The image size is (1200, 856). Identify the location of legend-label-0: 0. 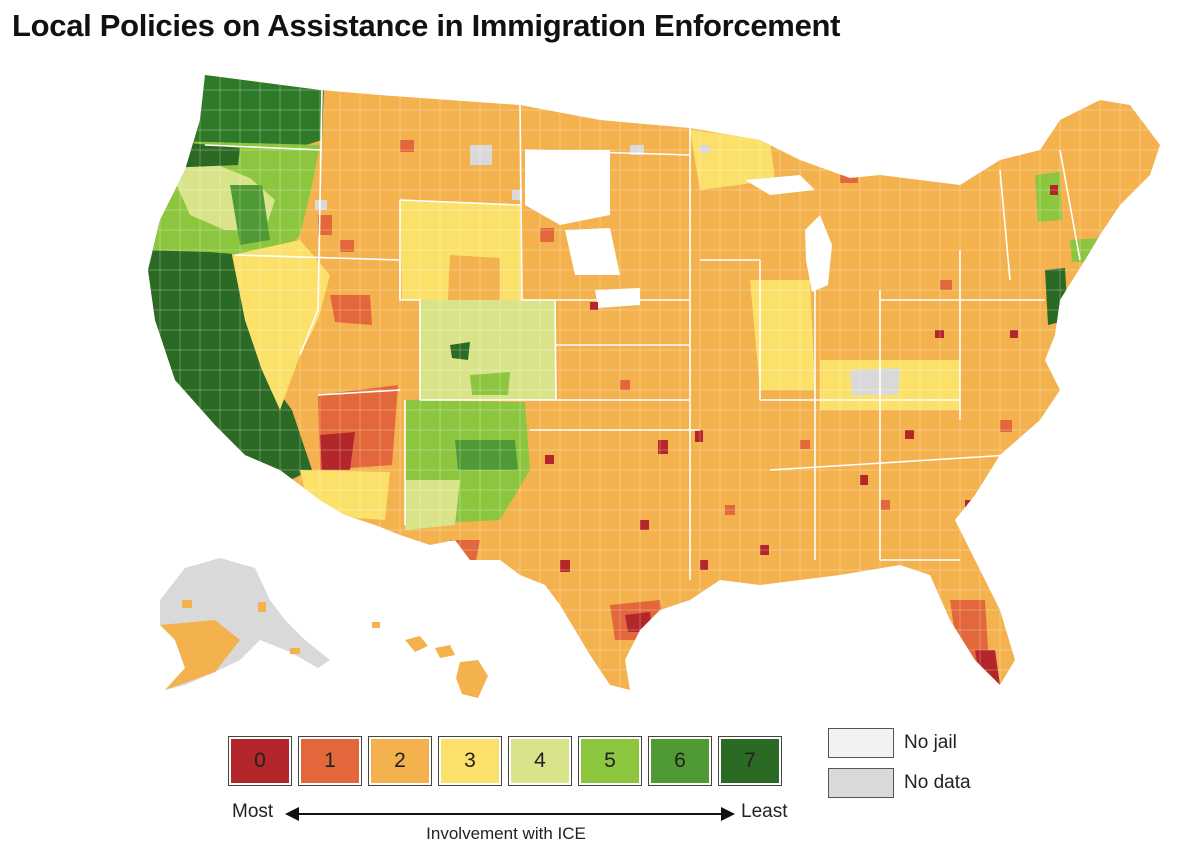
(260, 760).